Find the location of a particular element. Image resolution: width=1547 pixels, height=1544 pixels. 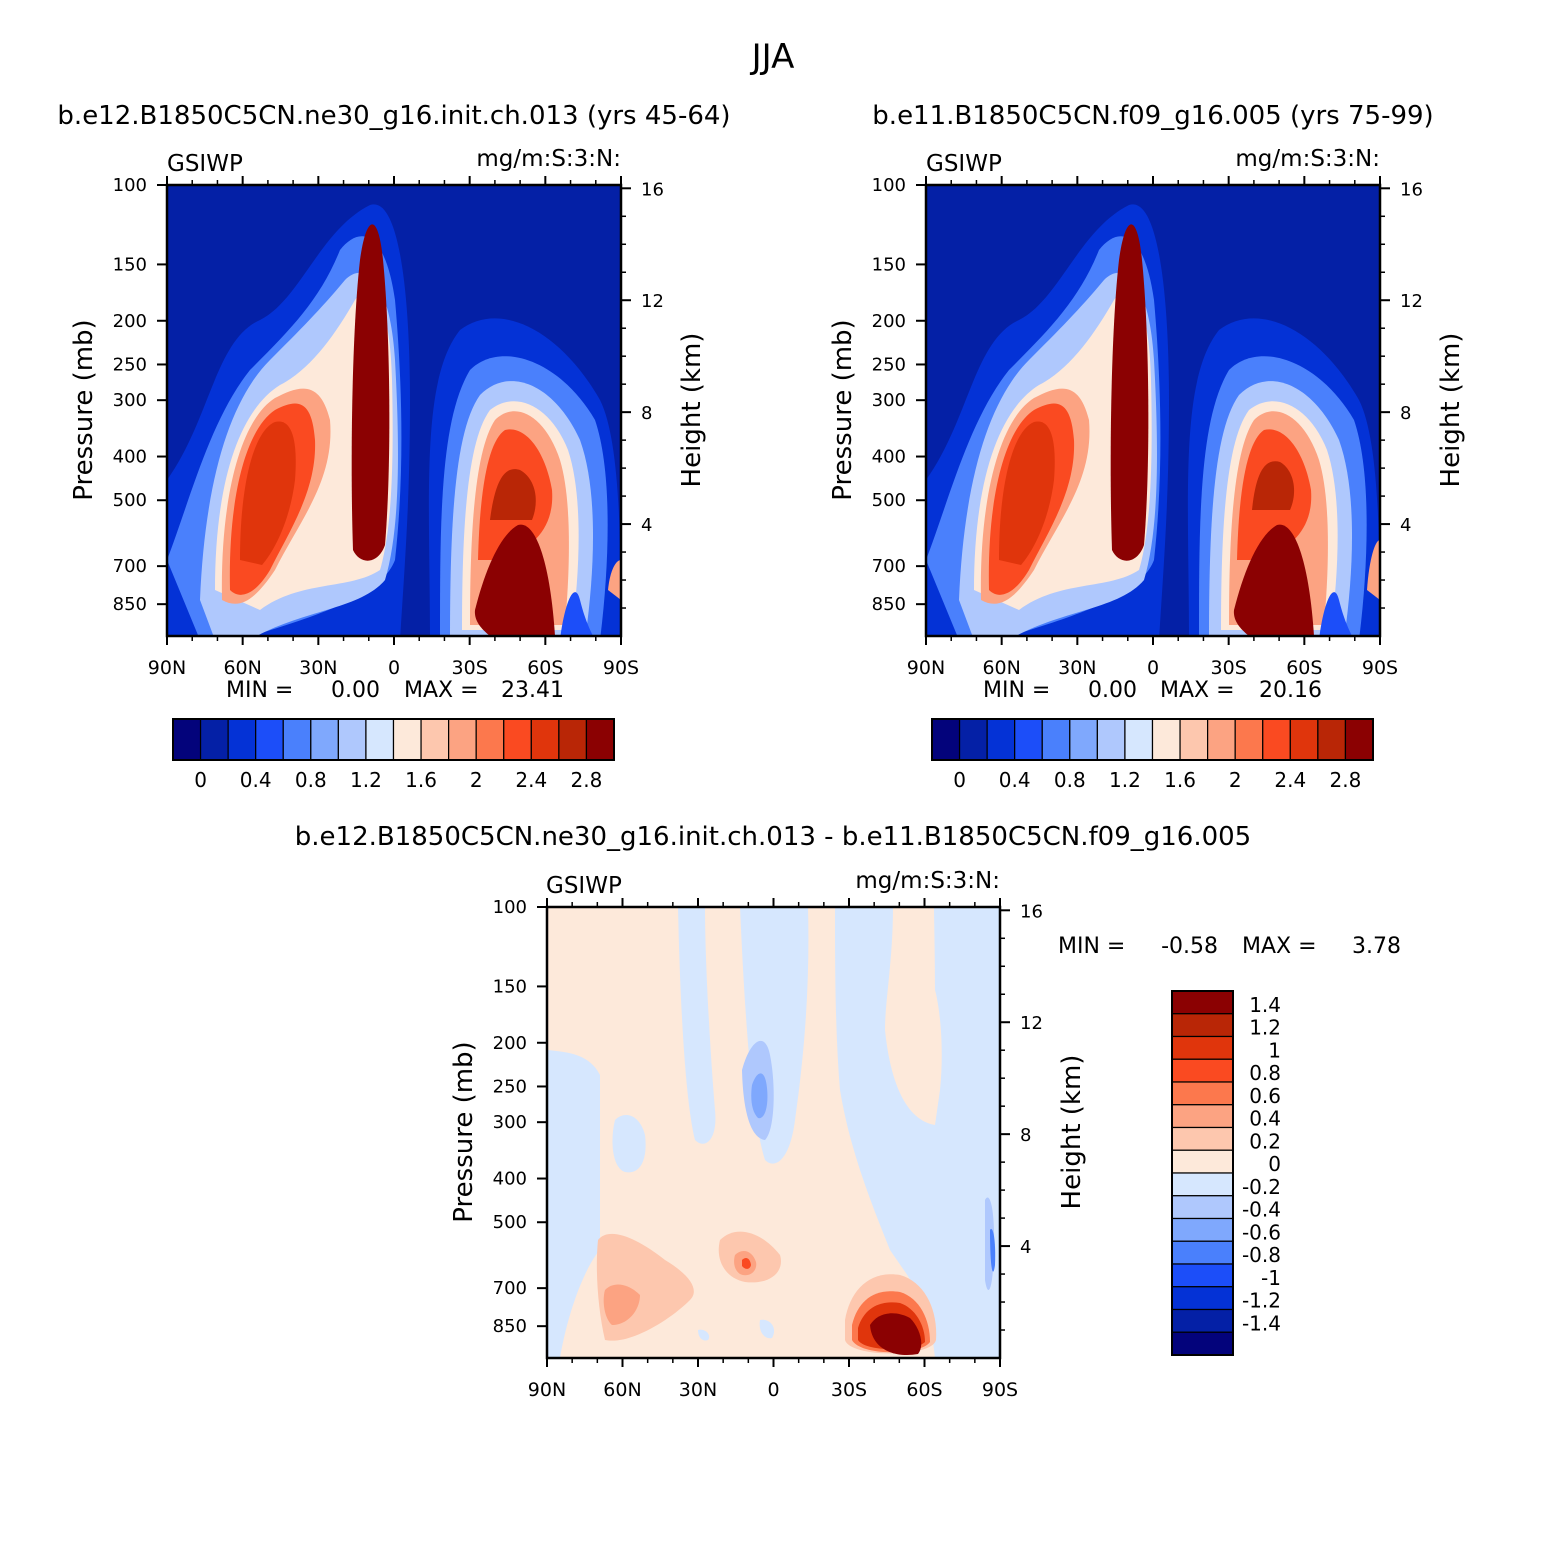

panel-1-max-value: 23.41 is located at coordinates (532, 690).